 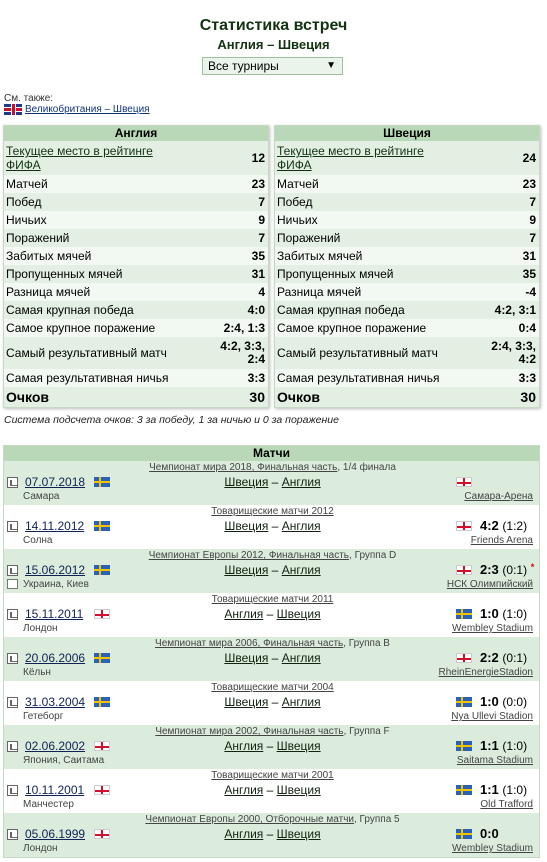 I want to click on tournament-select: Все турниры ▼, so click(x=272, y=66).